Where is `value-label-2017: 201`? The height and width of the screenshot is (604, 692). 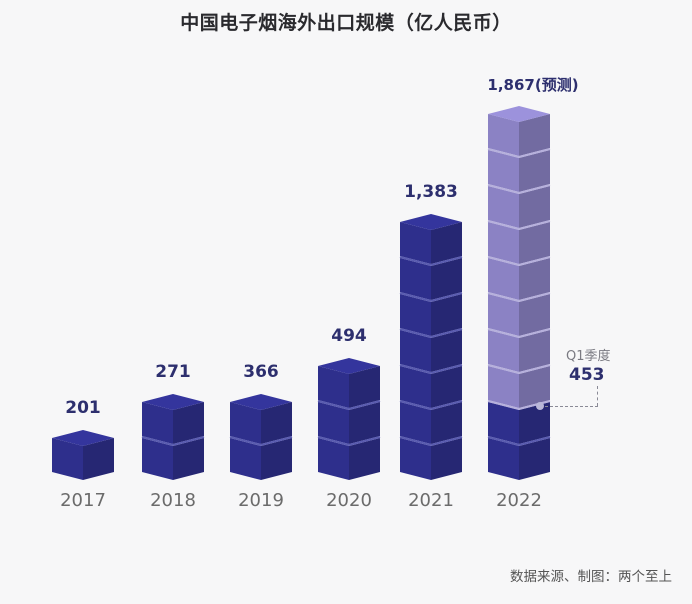
value-label-2017: 201 is located at coordinates (83, 408).